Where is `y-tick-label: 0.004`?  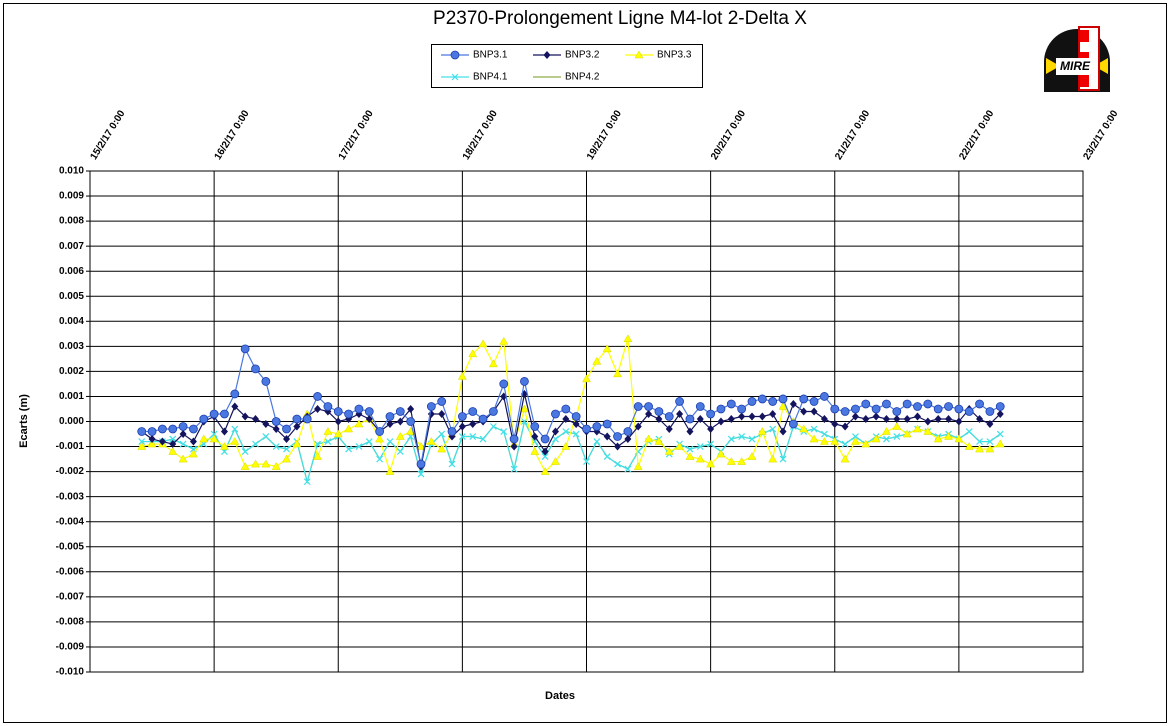 y-tick-label: 0.004 is located at coordinates (71, 321).